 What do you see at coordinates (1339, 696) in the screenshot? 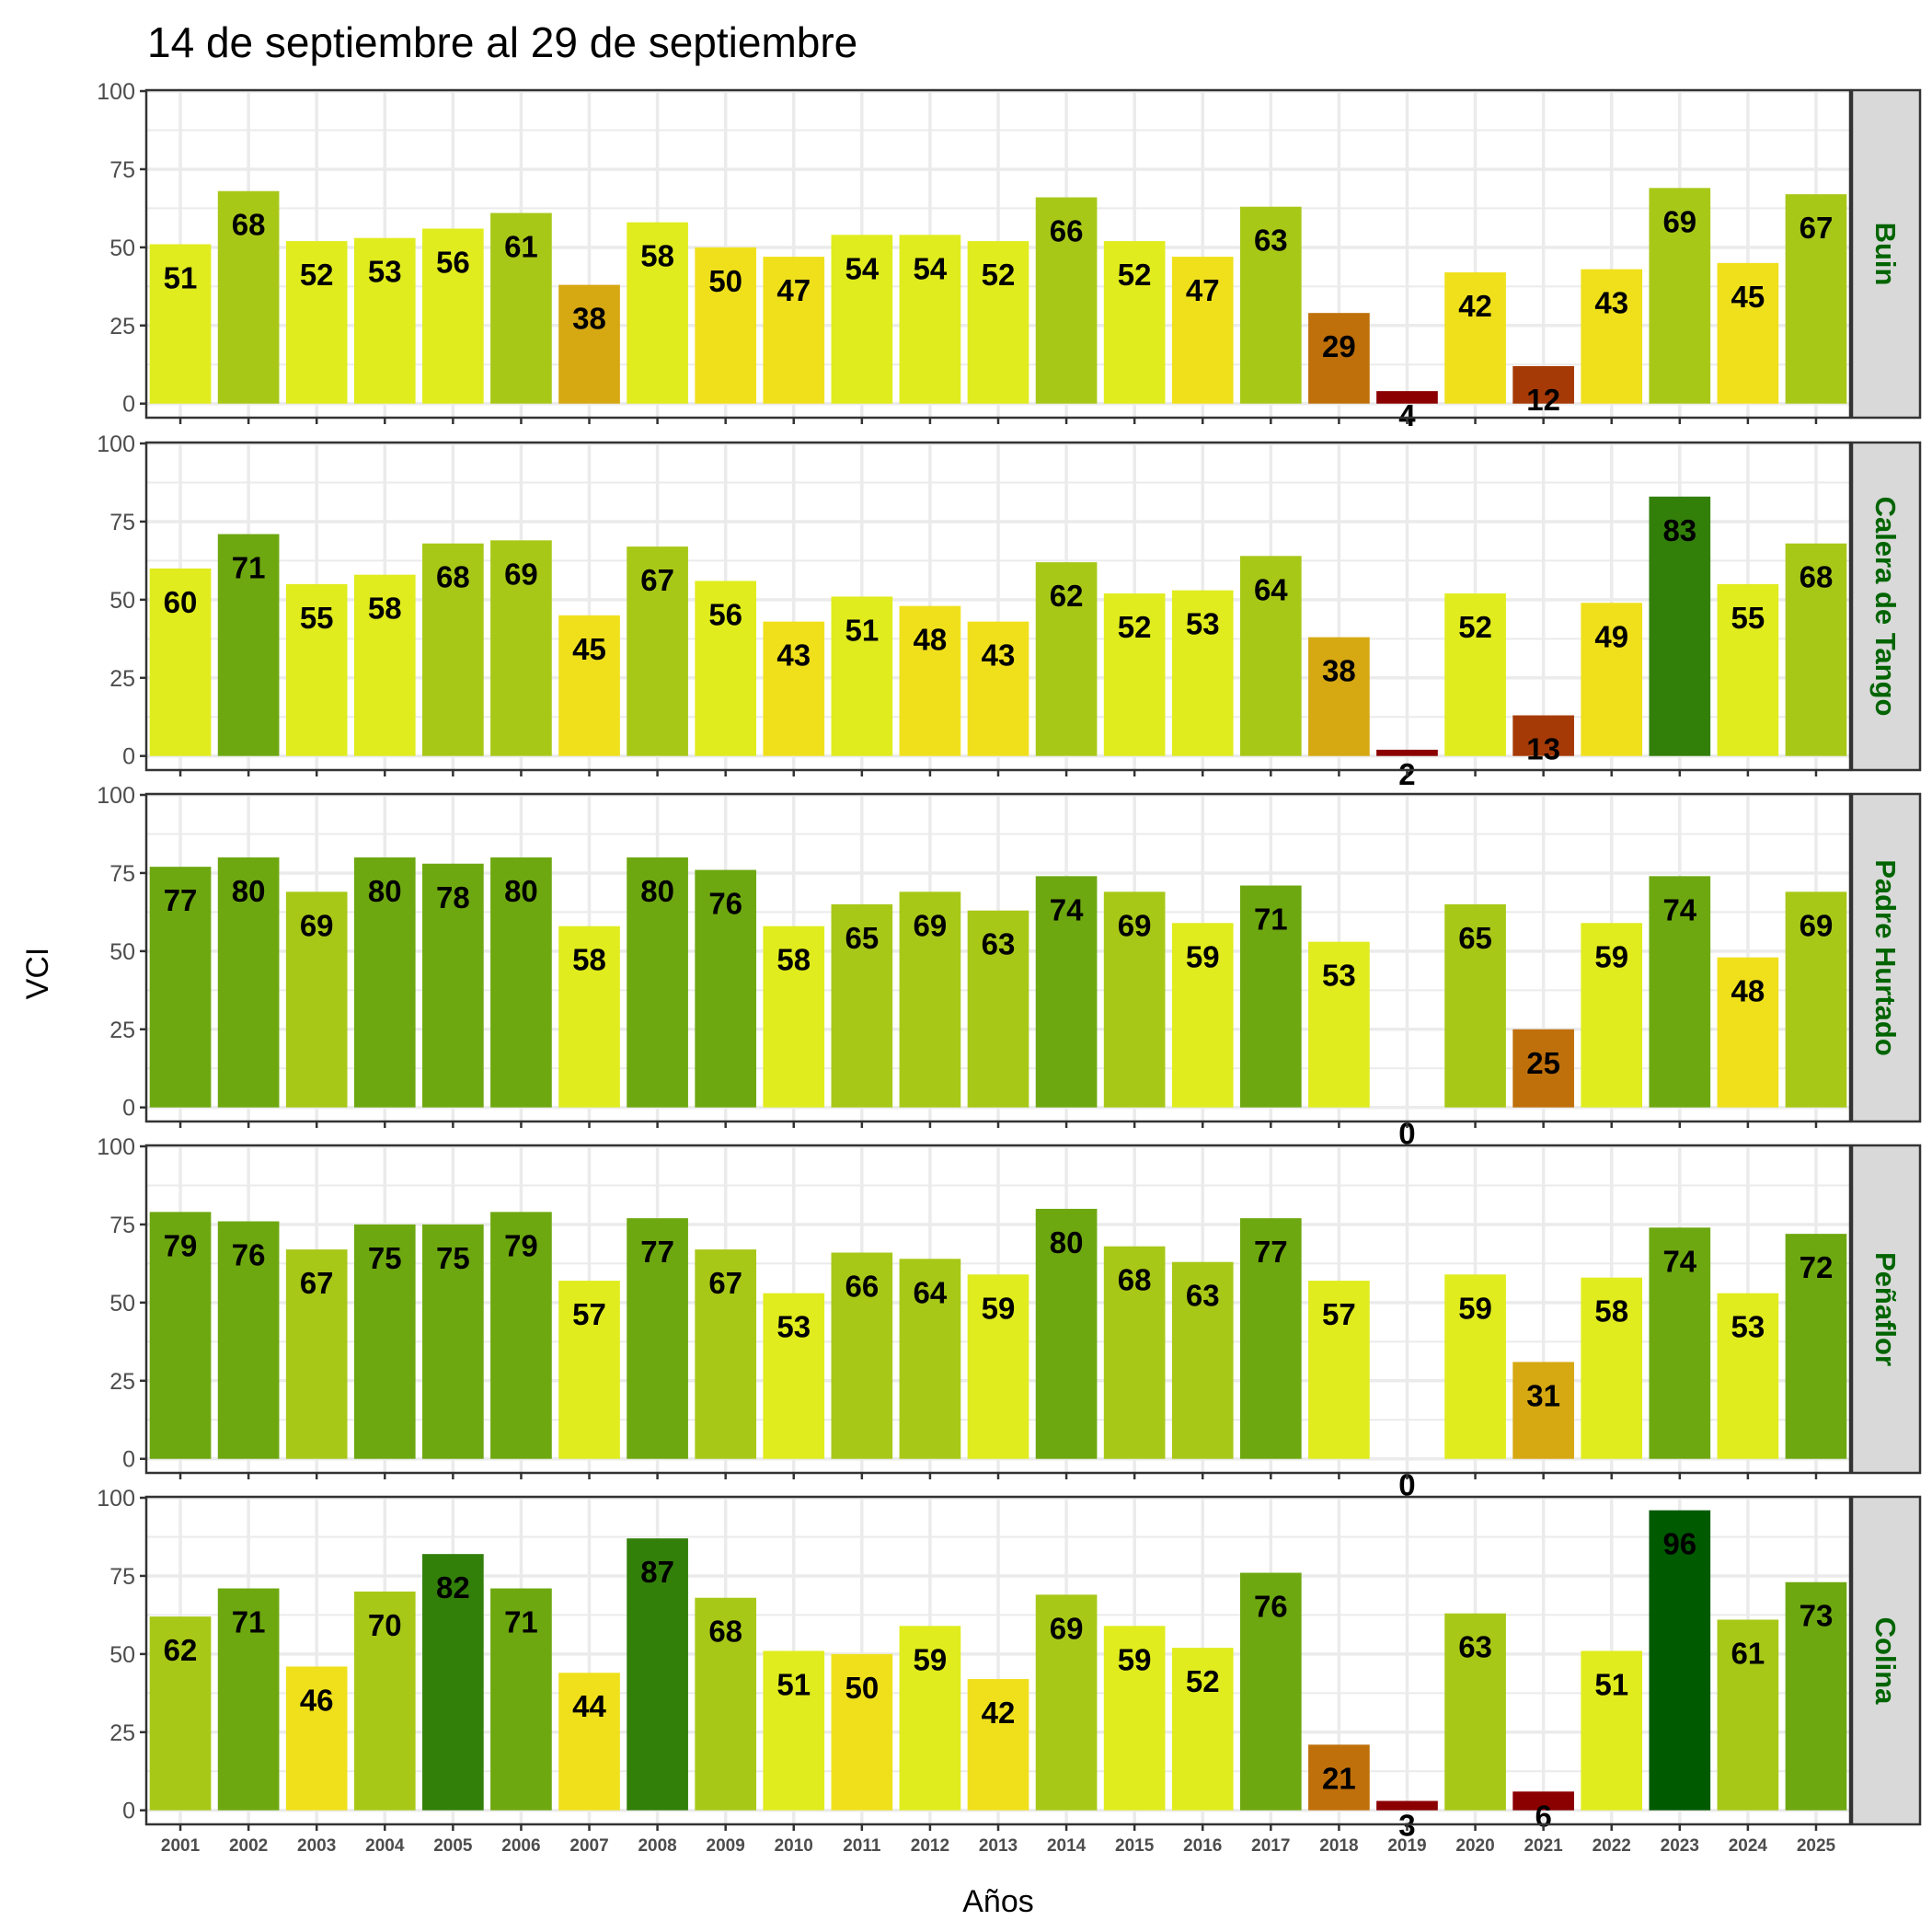
I see `bar-calera-de-tango-2018` at bounding box center [1339, 696].